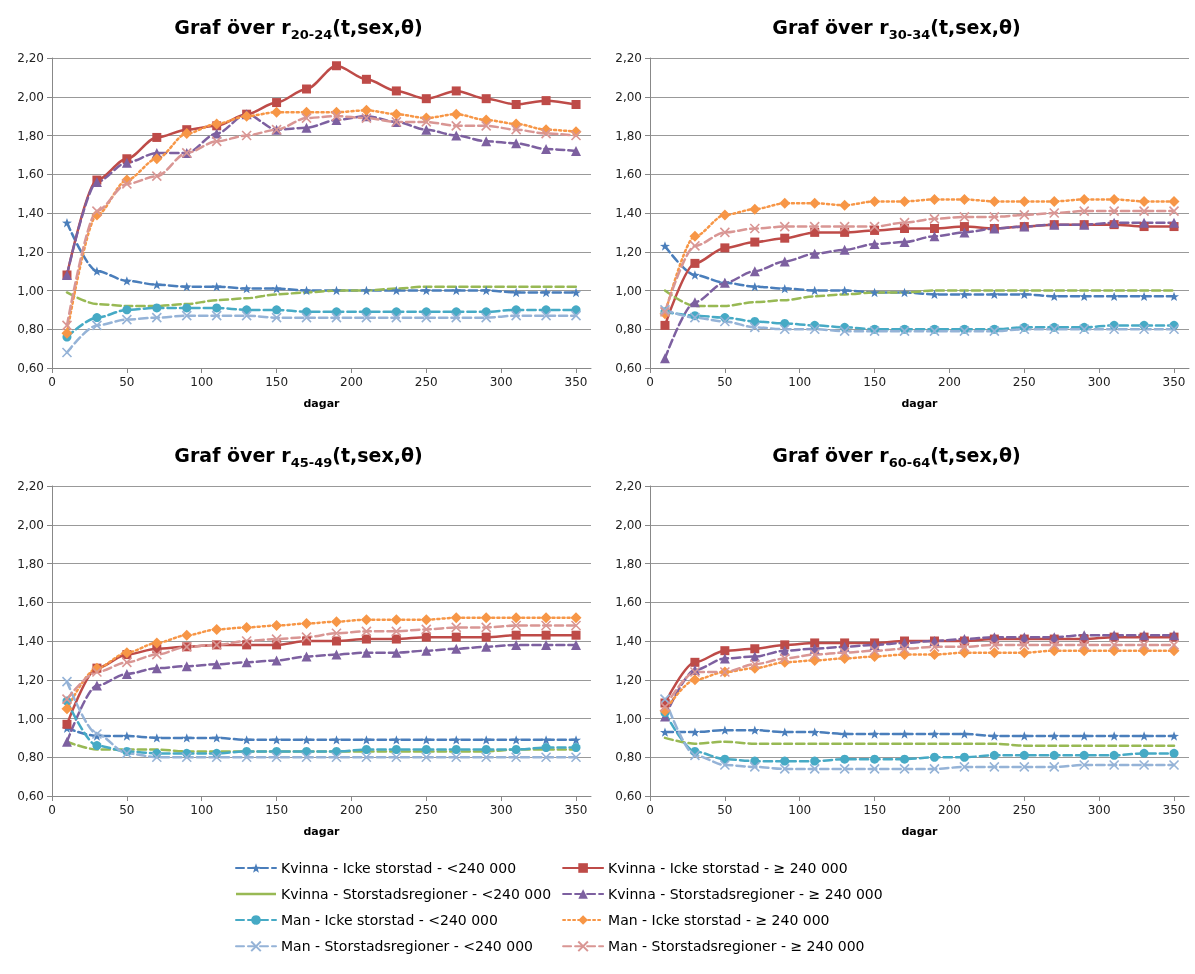 This screenshot has width=1195, height=974. What do you see at coordinates (389, 920) in the screenshot?
I see `legend-label: Man - Icke storstad - <240 000` at bounding box center [389, 920].